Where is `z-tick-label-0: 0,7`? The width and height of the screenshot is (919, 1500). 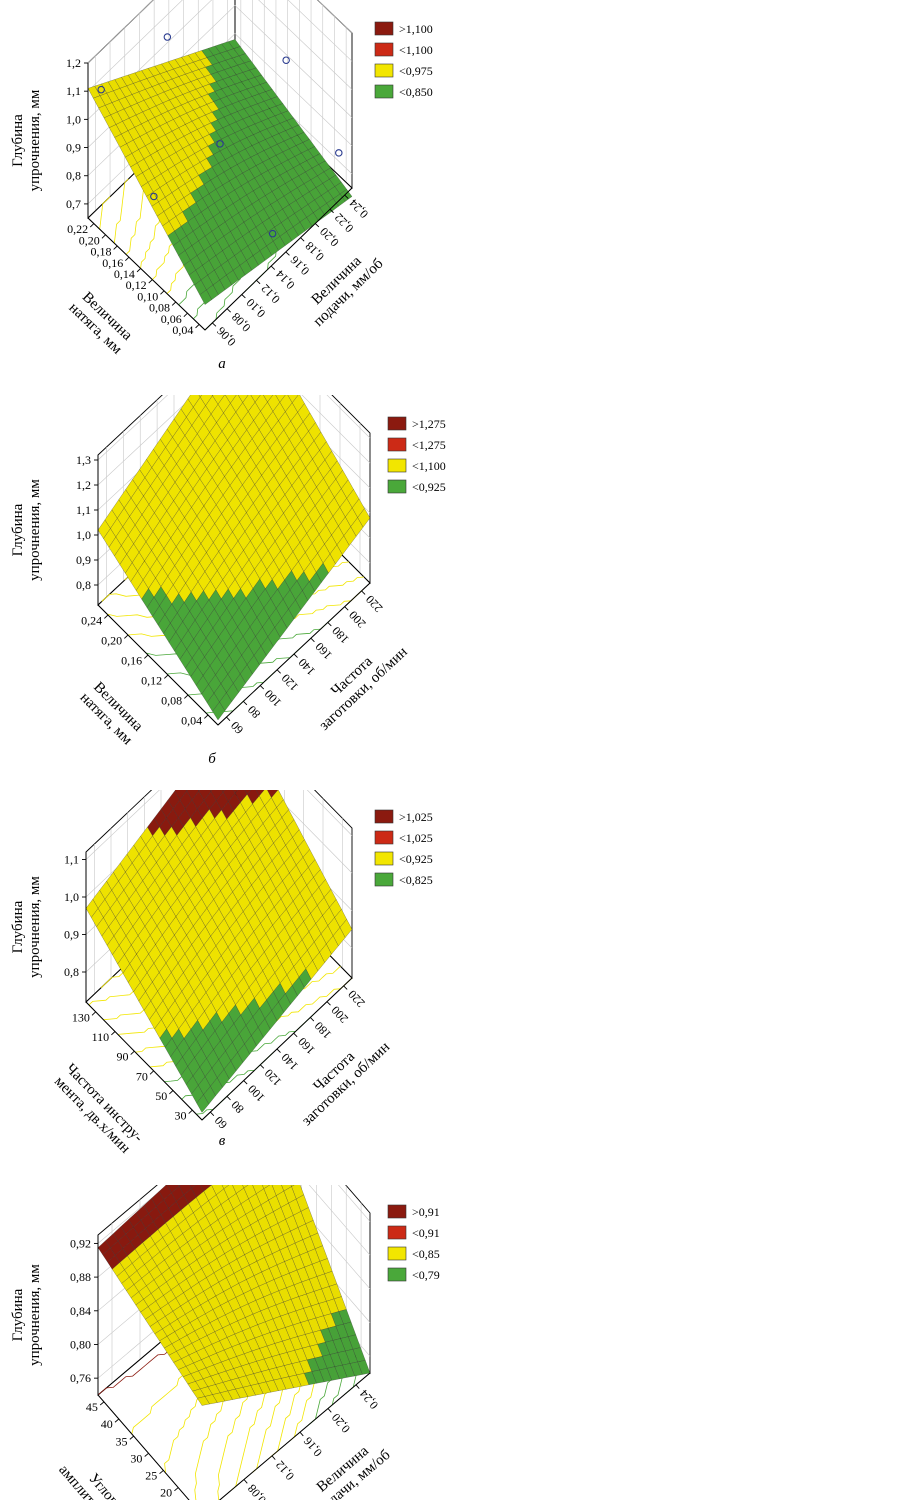 z-tick-label-0: 0,7 is located at coordinates (73, 204).